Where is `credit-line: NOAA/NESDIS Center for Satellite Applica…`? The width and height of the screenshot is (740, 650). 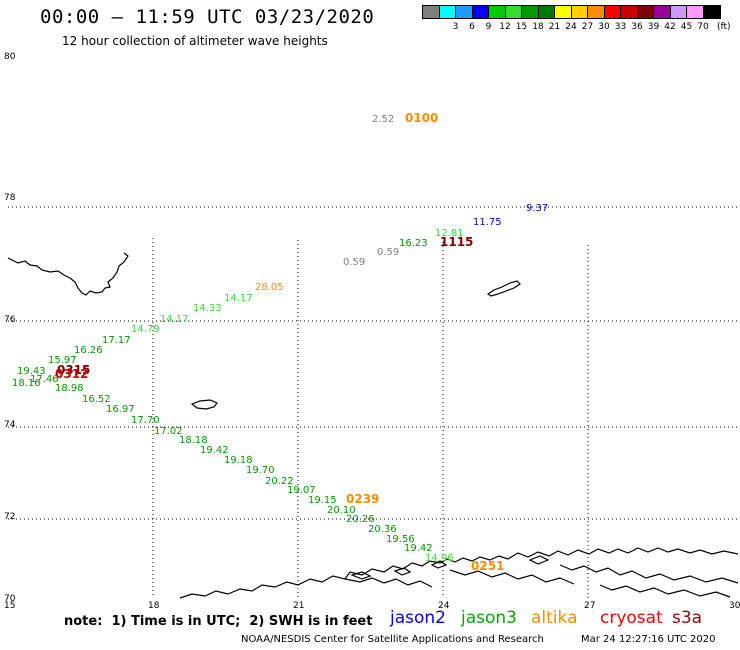 credit-line: NOAA/NESDIS Center for Satellite Applica… is located at coordinates (392, 639).